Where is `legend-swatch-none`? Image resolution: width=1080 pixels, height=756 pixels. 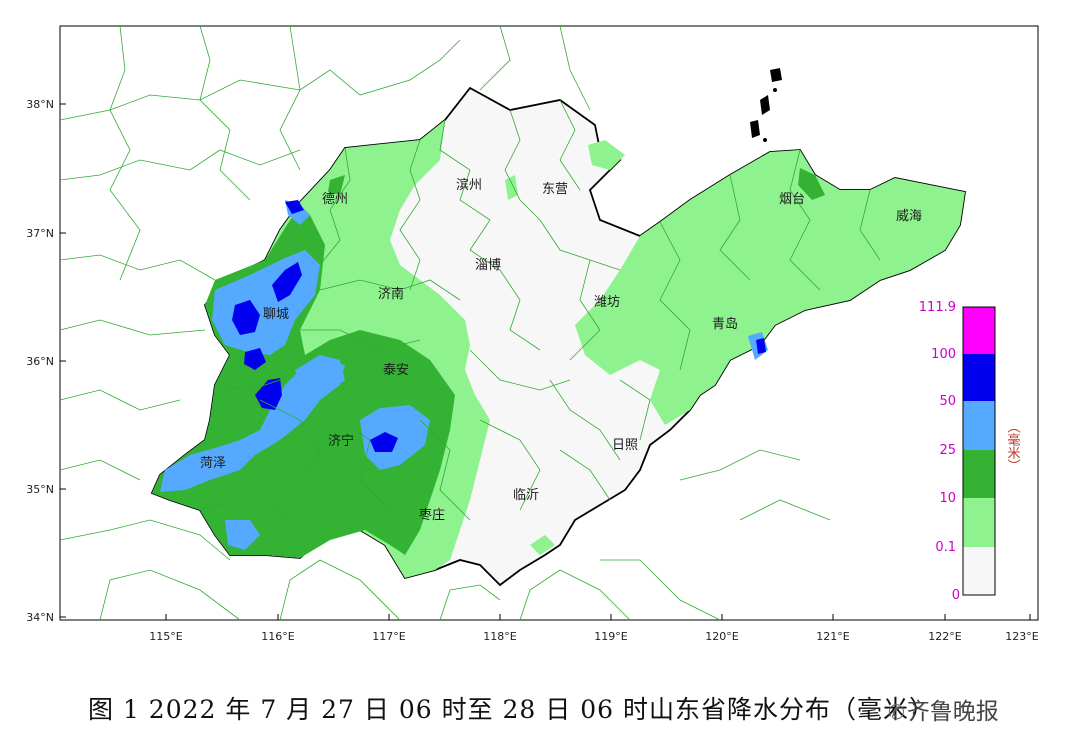
legend-swatch-none is located at coordinates (979, 571).